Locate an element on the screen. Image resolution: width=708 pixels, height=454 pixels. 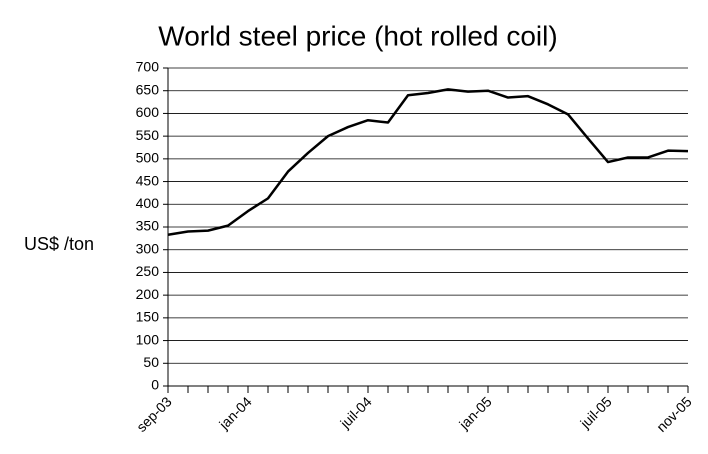
y-tick-label: 200 is located at coordinates (148, 294).